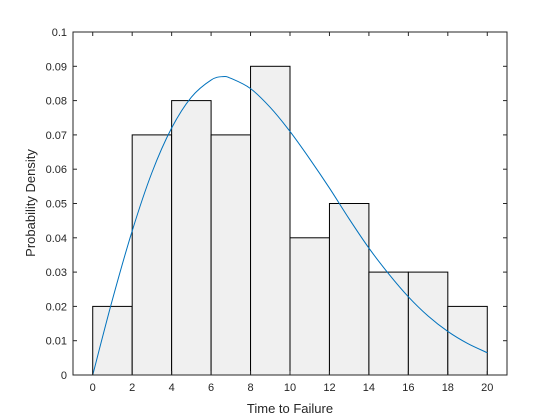 The width and height of the screenshot is (560, 420). Describe the element at coordinates (59, 33) in the screenshot. I see `y-tick-label: 0.1` at that location.